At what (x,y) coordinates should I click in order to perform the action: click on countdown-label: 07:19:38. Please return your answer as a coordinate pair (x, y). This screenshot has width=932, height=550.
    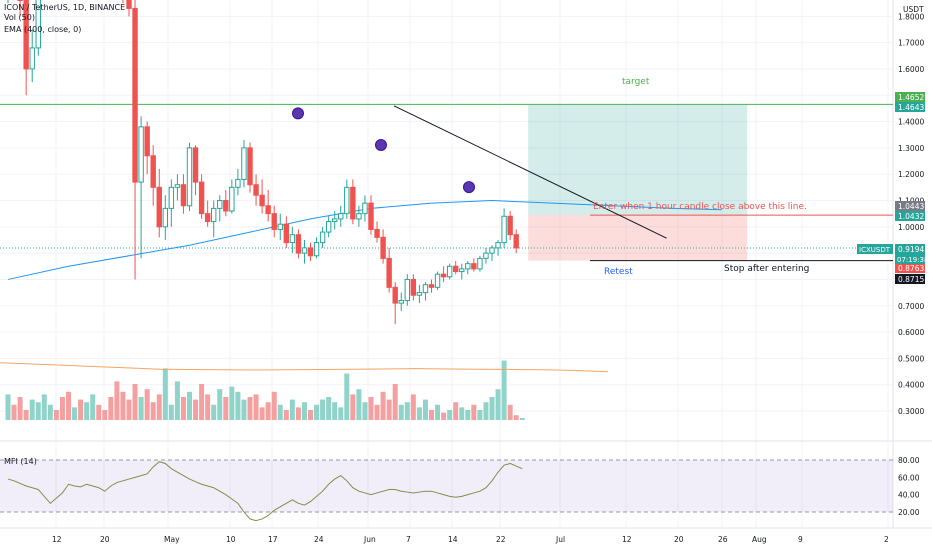
    Looking at the image, I should click on (912, 260).